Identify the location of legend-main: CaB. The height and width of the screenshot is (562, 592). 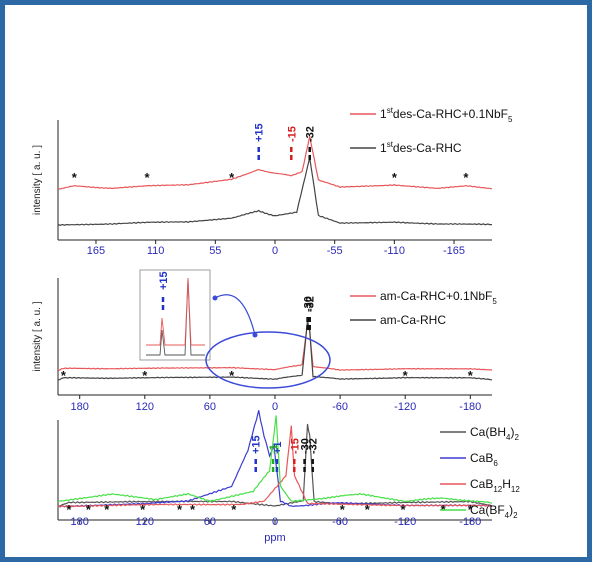
(481, 458).